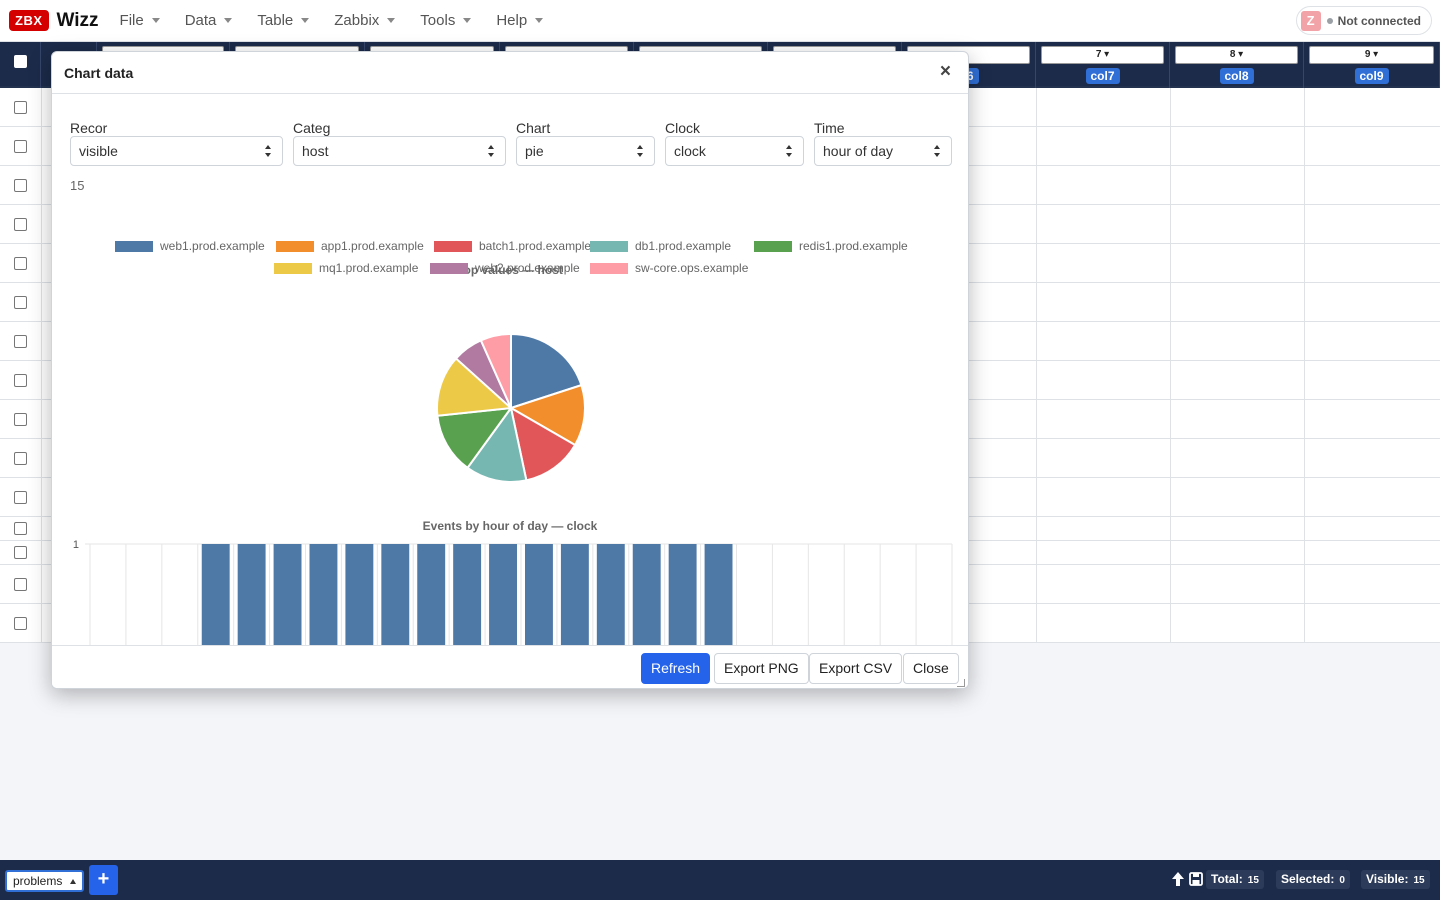 The width and height of the screenshot is (1440, 900). What do you see at coordinates (346, 268) in the screenshot?
I see `legend-item: mq1.prod.example` at bounding box center [346, 268].